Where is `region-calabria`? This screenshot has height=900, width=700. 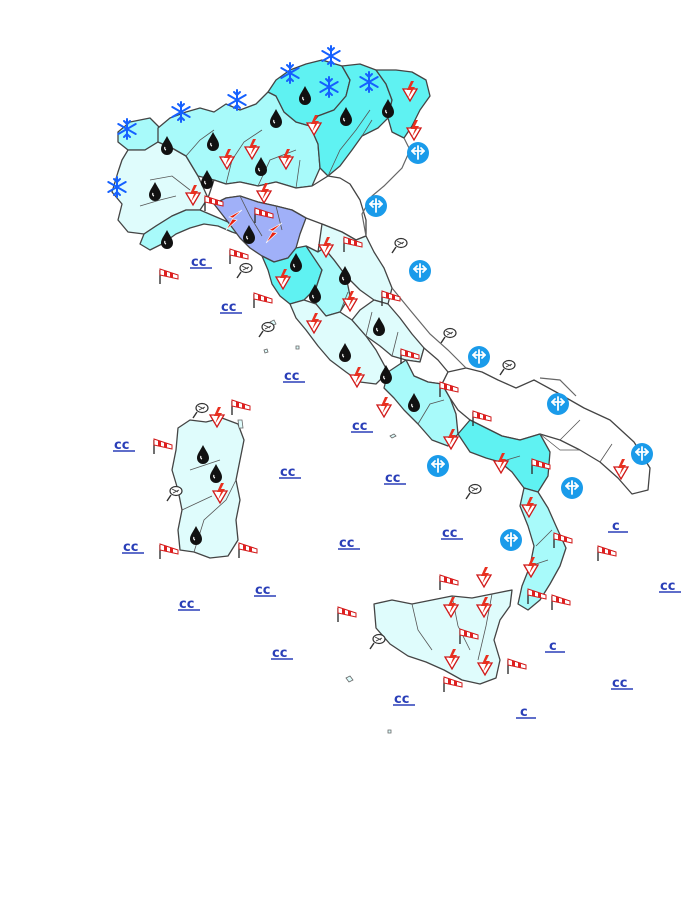 region-calabria is located at coordinates (542, 549).